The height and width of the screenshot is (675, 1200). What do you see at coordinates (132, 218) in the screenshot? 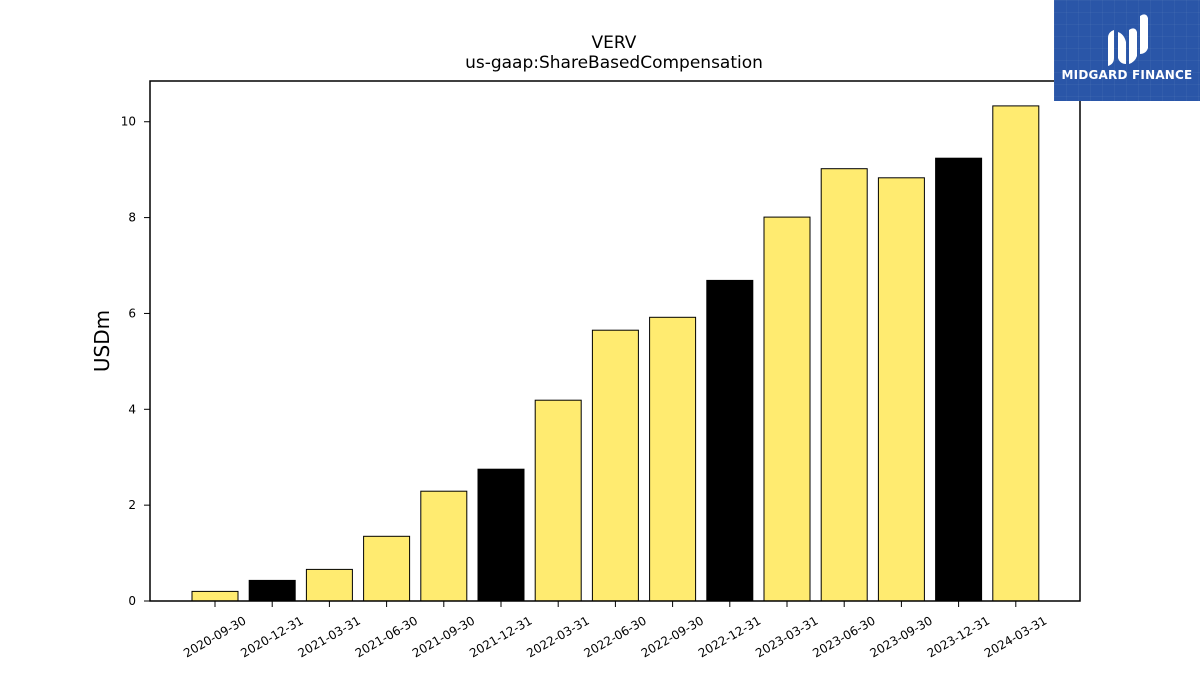
I see `y-tick-label: 8` at bounding box center [132, 218].